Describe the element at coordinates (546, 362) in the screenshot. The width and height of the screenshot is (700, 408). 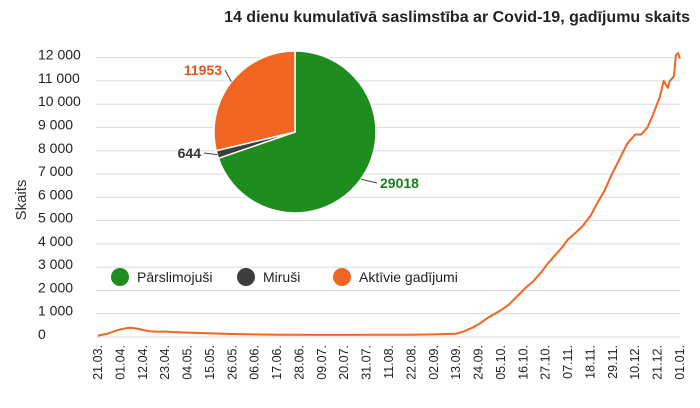
I see `x-tick-label: 27.10.` at that location.